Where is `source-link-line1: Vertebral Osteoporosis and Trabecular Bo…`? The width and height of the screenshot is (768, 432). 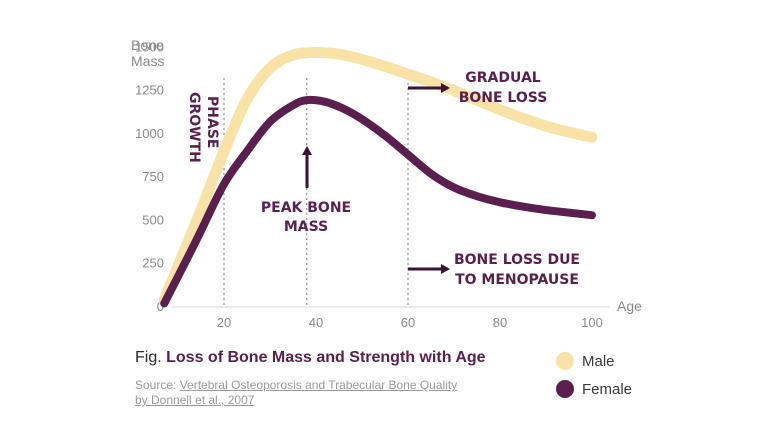
source-link-line1: Vertebral Osteoporosis and Trabecular Bo… is located at coordinates (318, 385).